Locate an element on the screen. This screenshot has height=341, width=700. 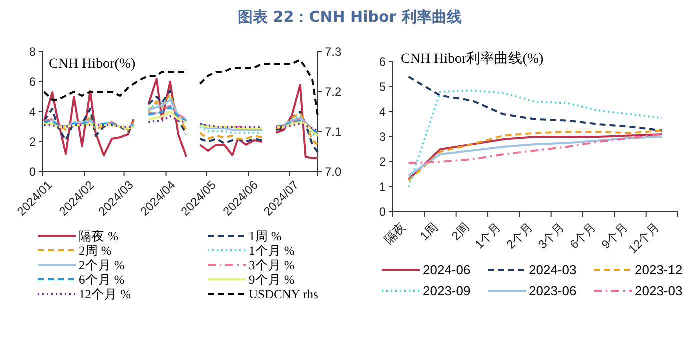
x-tick-label: 1个月 is located at coordinates (488, 236).